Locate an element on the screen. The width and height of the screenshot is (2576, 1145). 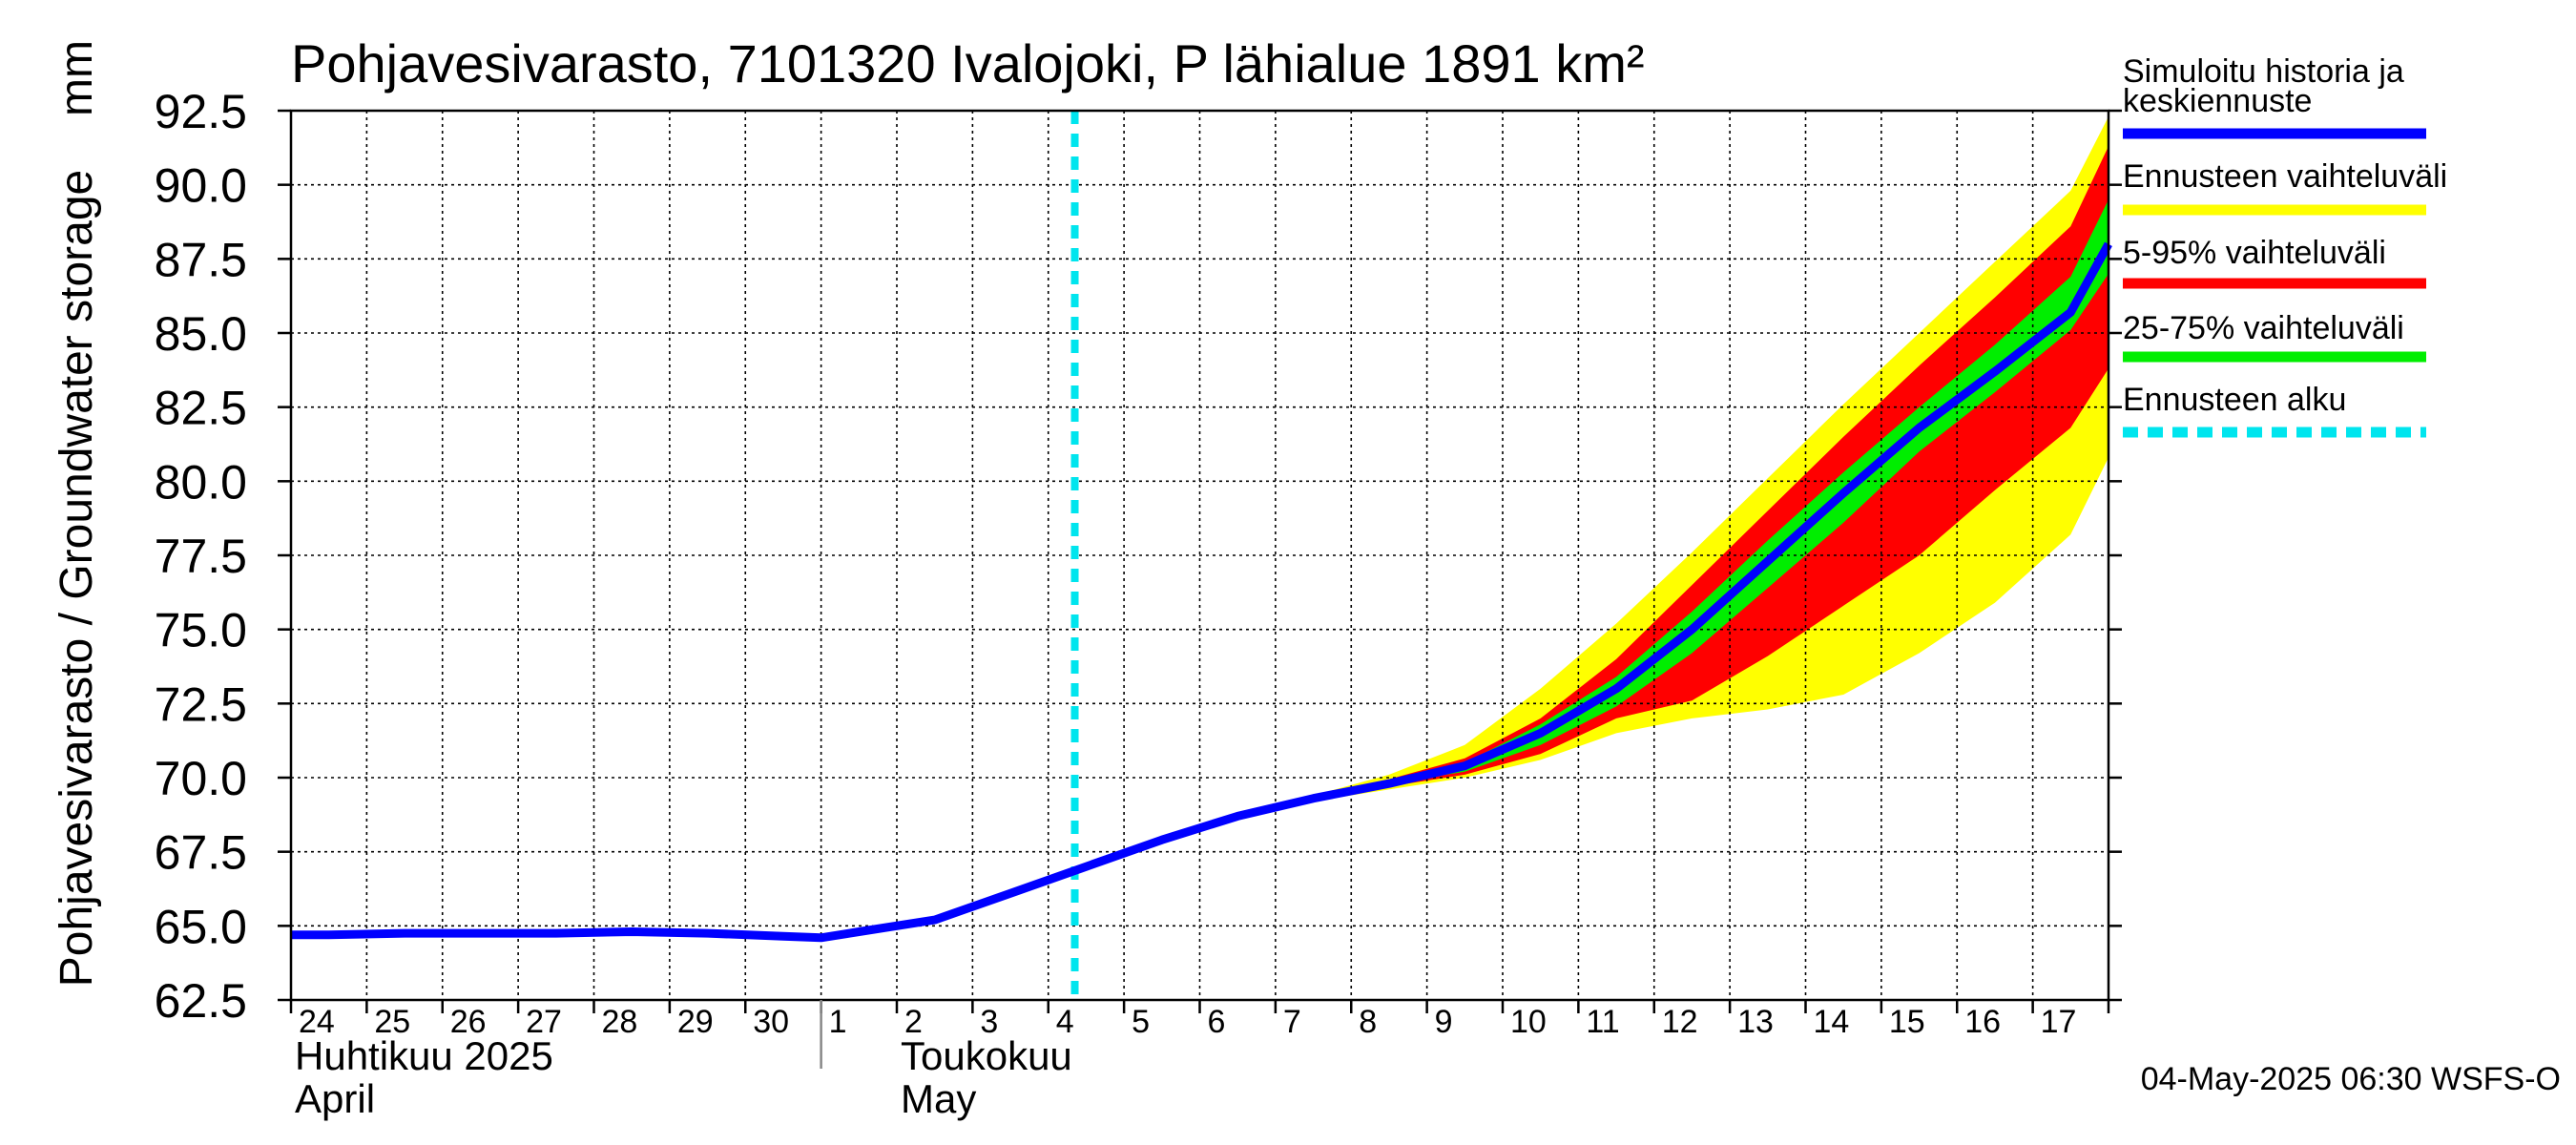
x-day-label: 26 is located at coordinates (468, 1022).